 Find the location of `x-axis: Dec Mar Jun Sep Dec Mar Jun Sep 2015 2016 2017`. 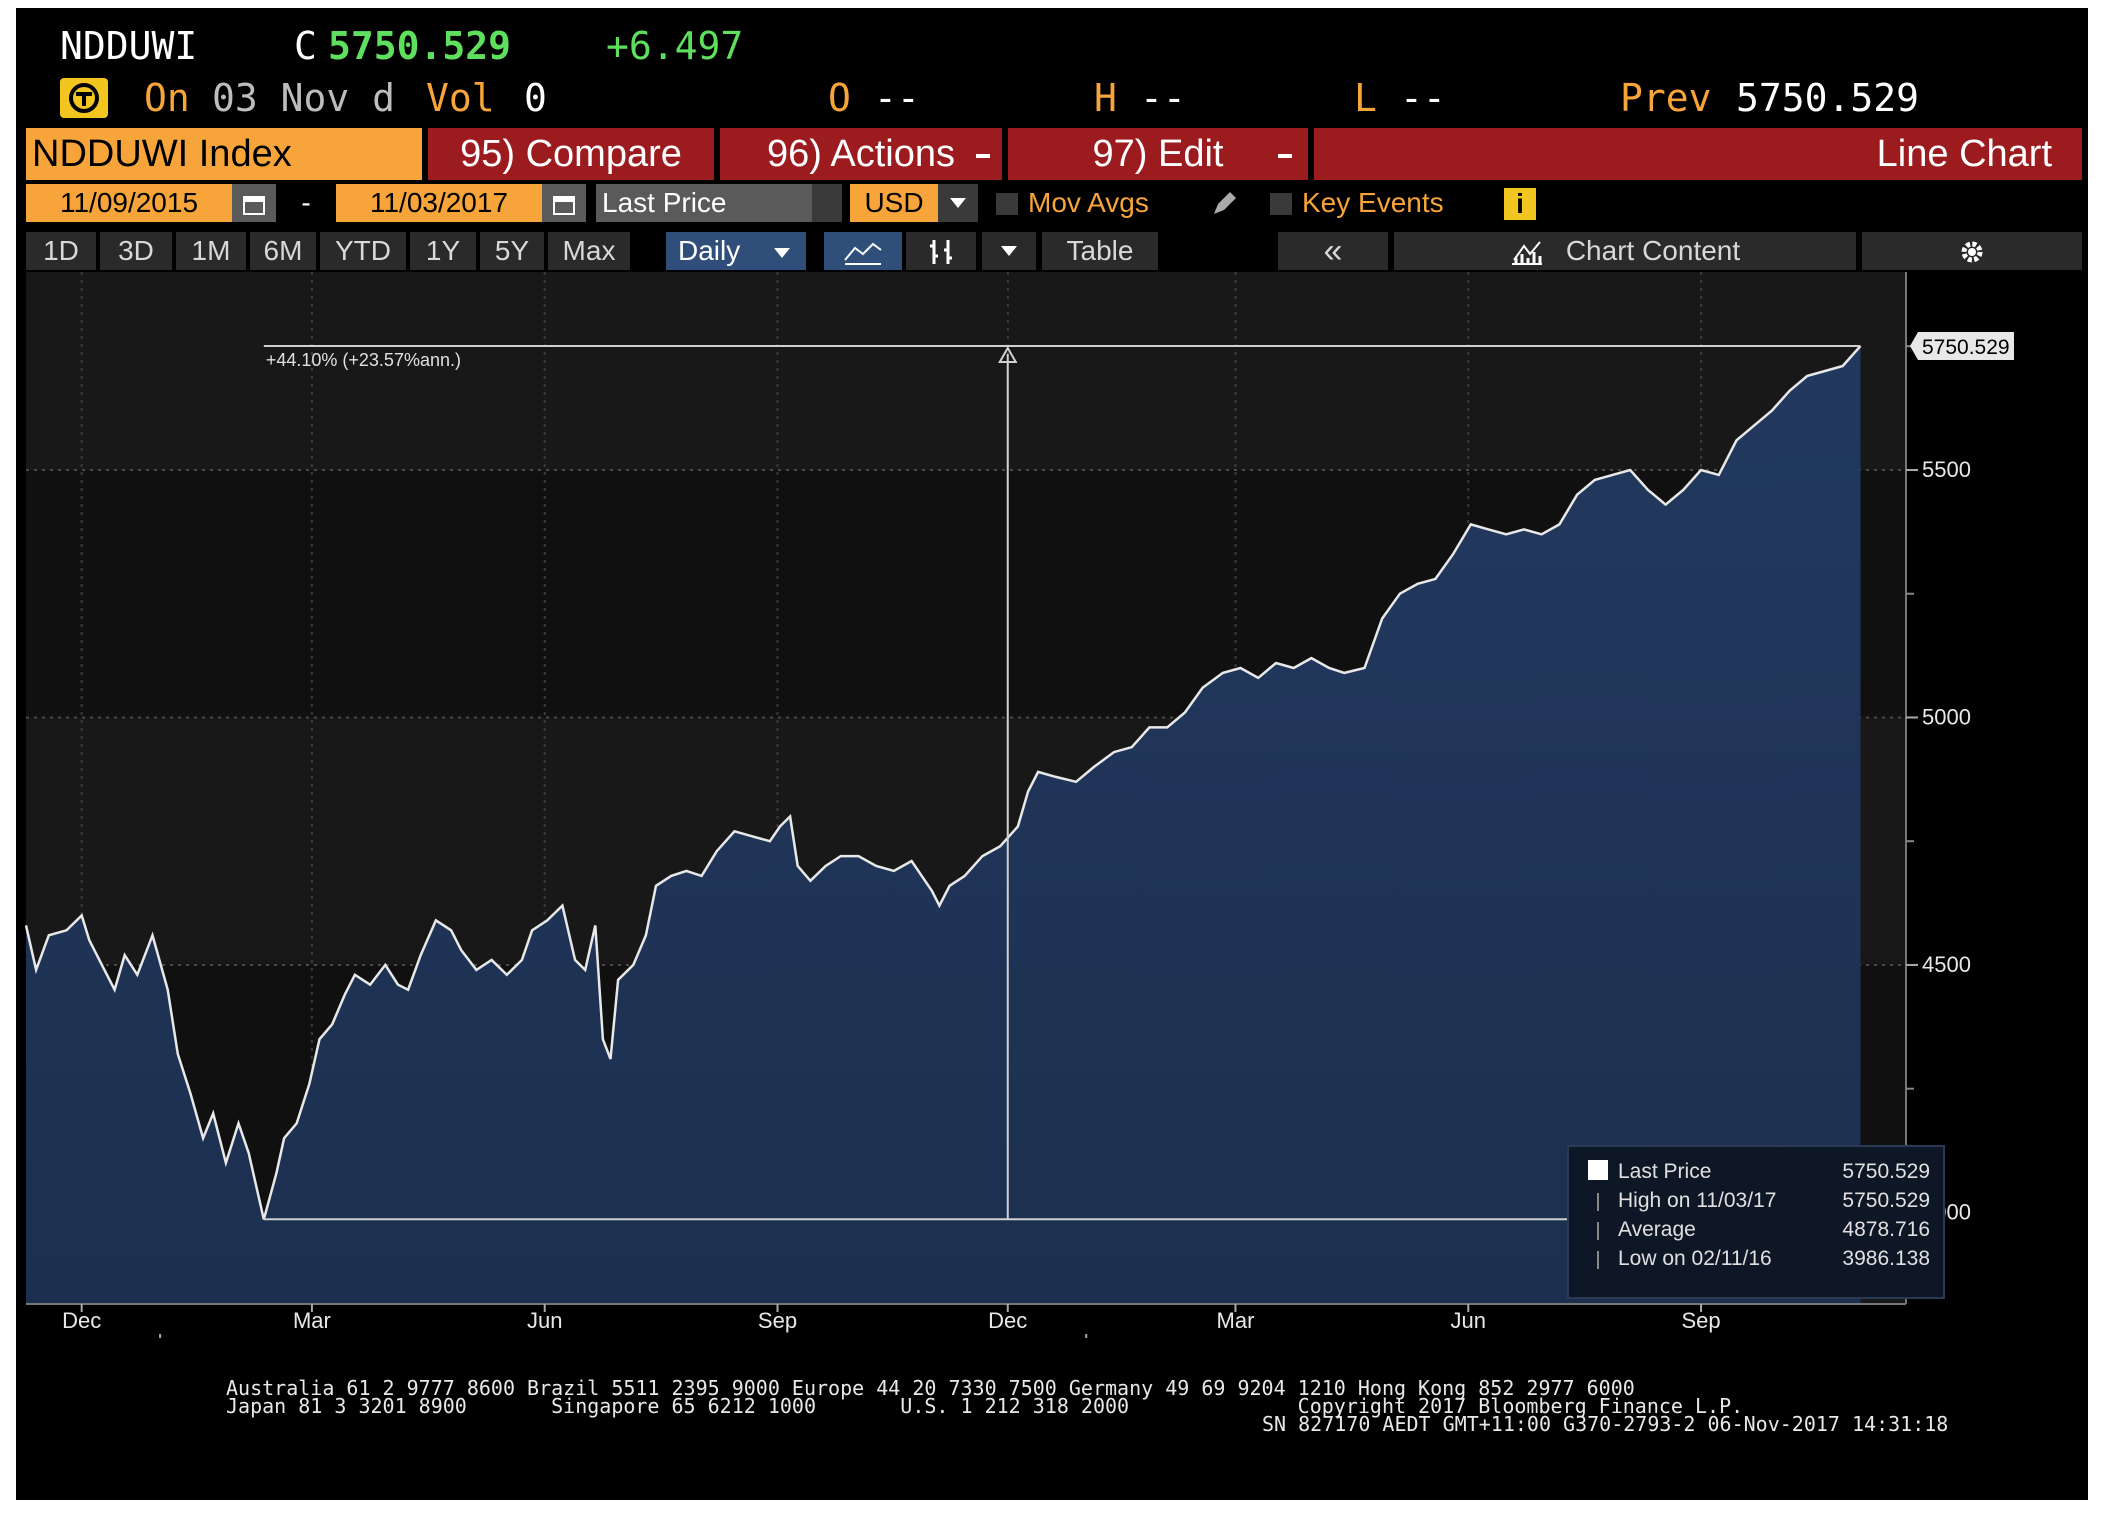

x-axis: Dec Mar Jun Sep Dec Mar Jun Sep 2015 2016 2017 is located at coordinates (966, 1320).